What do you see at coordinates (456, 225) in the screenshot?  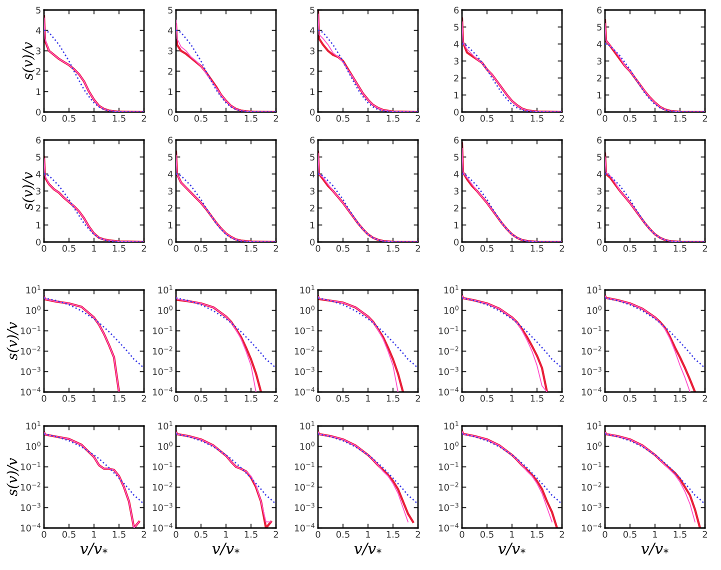 I see `y-tick-label: 1` at bounding box center [456, 225].